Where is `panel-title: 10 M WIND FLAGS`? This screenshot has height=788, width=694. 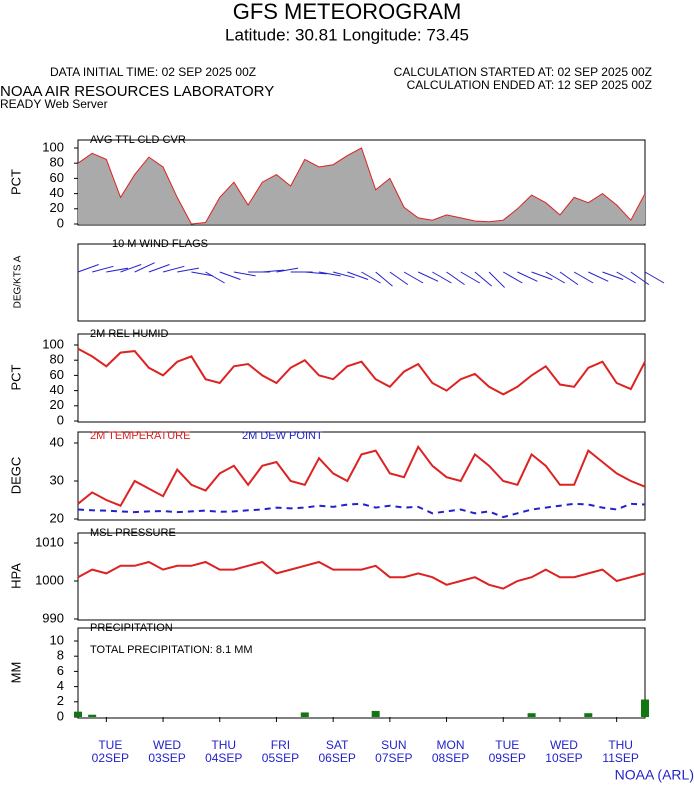
panel-title: 10 M WIND FLAGS is located at coordinates (160, 244).